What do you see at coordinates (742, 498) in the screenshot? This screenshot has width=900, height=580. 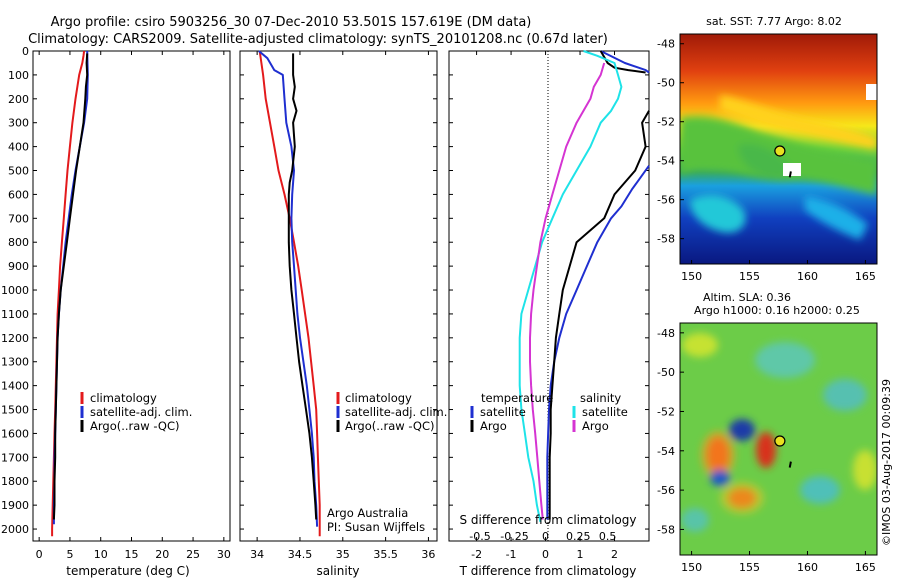 I see `sla-yellow-south` at bounding box center [742, 498].